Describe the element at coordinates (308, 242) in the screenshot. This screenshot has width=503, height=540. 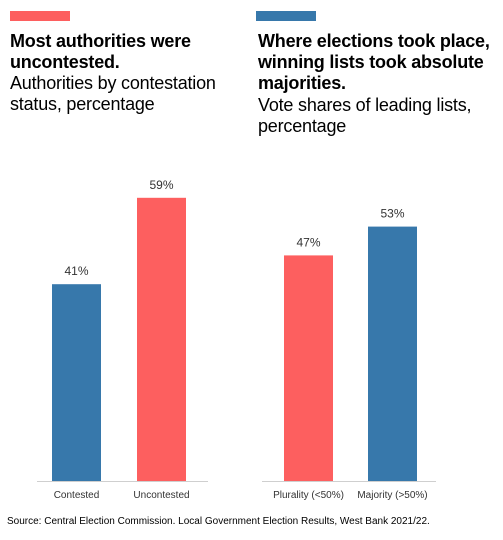
I see `right-value-label-plurality-50: 47%` at that location.